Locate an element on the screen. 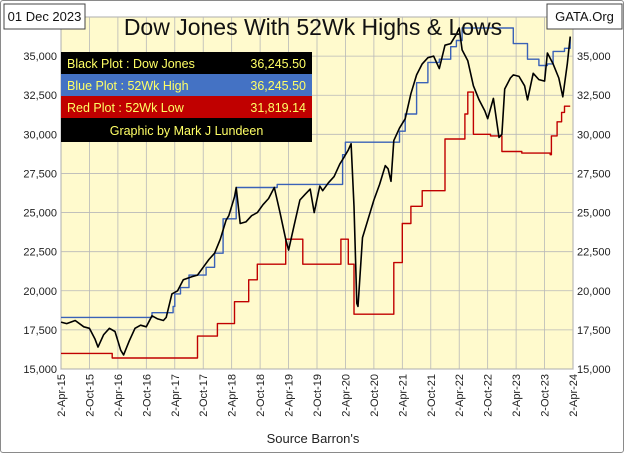 This screenshot has height=454, width=624. y-tick-label-left: 17,500 is located at coordinates (40, 331).